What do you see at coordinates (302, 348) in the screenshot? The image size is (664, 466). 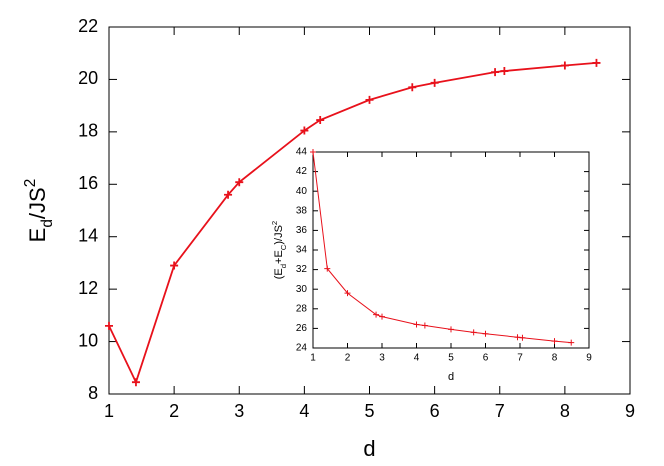 I see `y-tick-label: 24` at bounding box center [302, 348].